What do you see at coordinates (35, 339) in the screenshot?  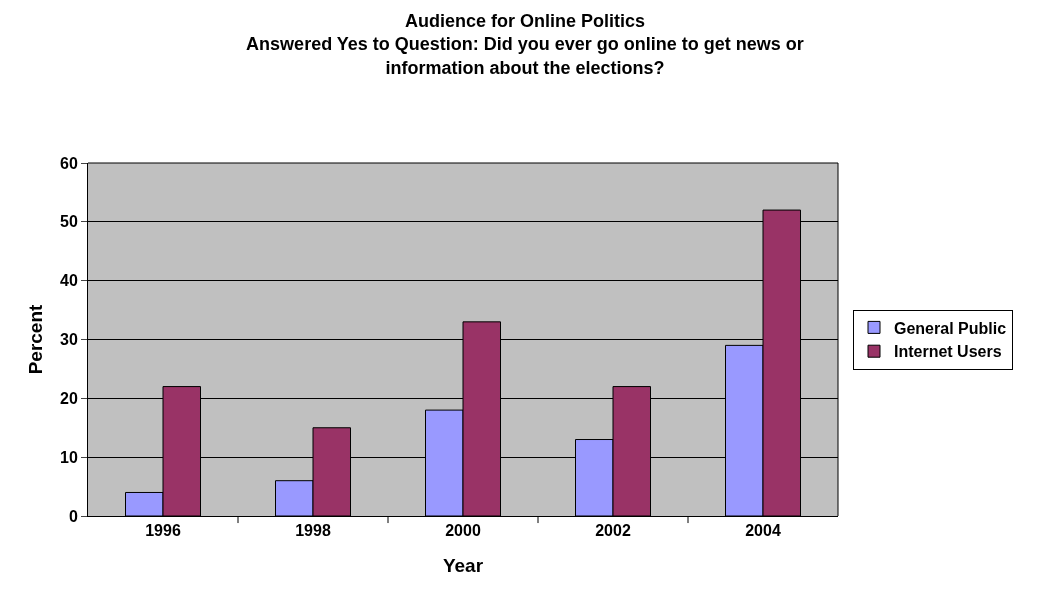 I see `y-axis-title: Percent` at bounding box center [35, 339].